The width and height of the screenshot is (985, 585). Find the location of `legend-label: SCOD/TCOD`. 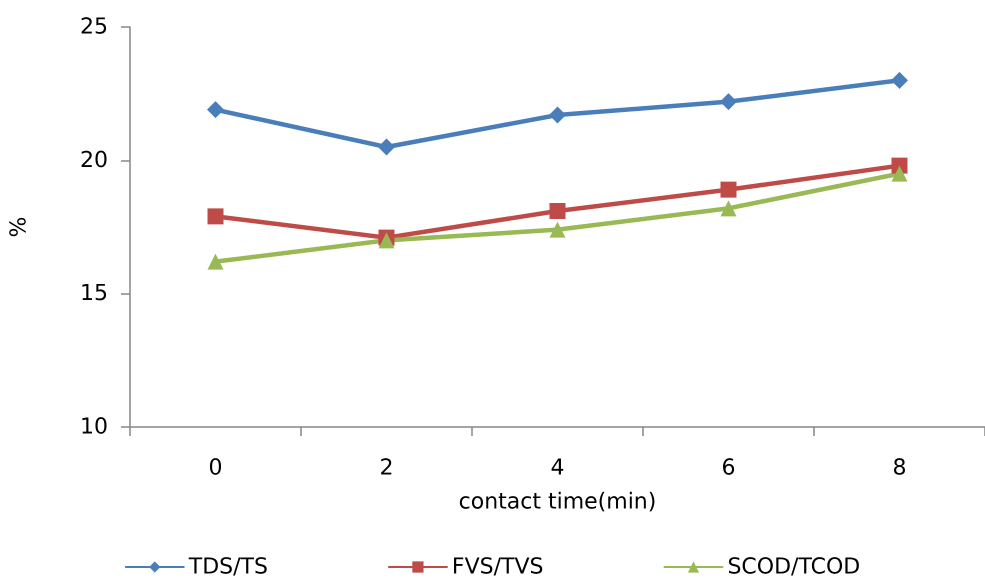

legend-label: SCOD/TCOD is located at coordinates (793, 567).